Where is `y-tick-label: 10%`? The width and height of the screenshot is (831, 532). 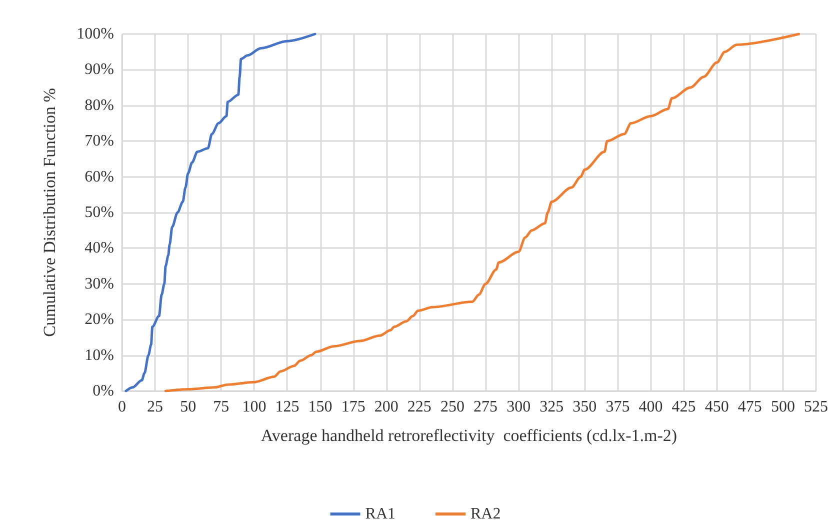 y-tick-label: 10% is located at coordinates (99, 355).